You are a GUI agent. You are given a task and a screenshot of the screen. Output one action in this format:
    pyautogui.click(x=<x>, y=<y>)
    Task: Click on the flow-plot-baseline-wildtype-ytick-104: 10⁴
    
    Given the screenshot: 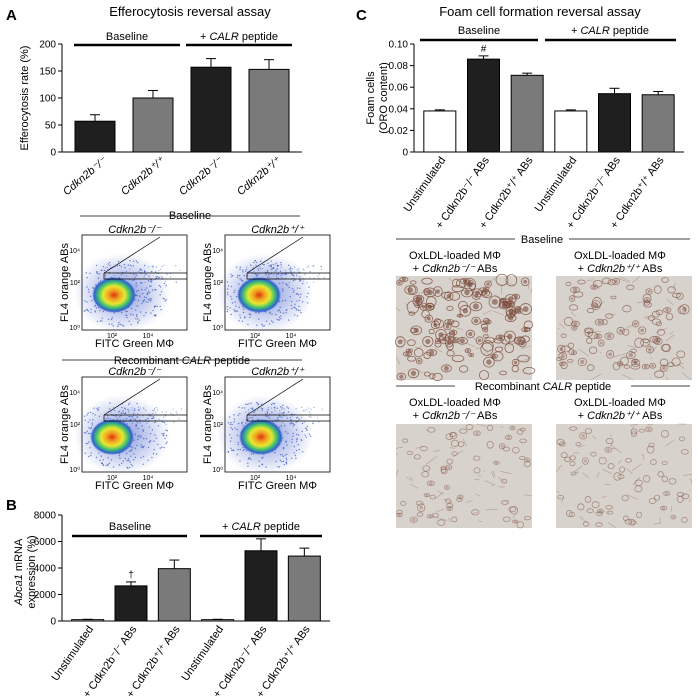 What is the action you would take?
    pyautogui.click(x=217, y=251)
    